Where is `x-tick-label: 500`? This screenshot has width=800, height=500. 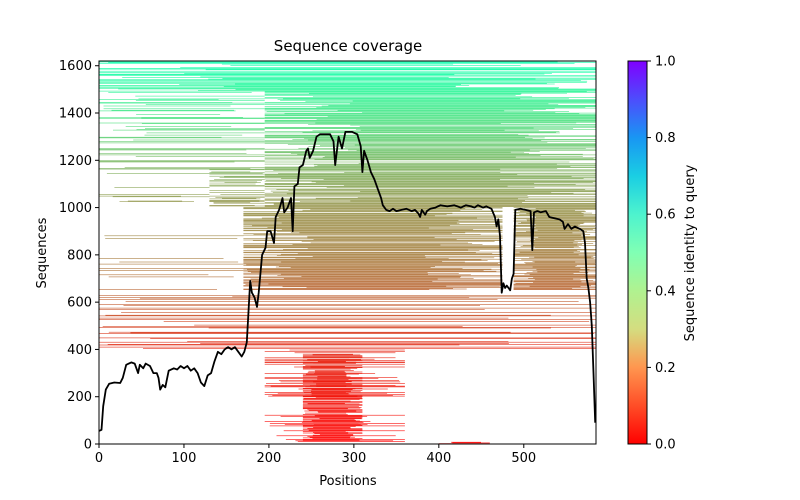
x-tick-label: 500 is located at coordinates (523, 458).